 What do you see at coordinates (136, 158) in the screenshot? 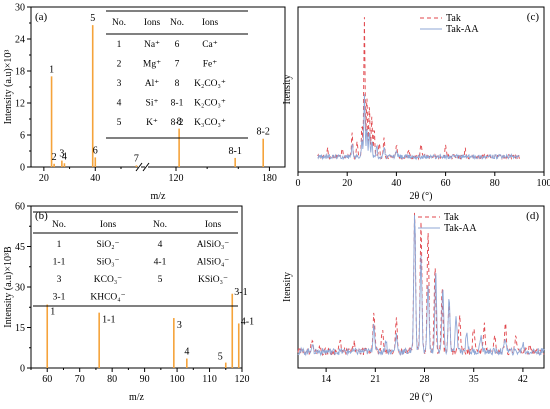
I see `peak-label-7: 7` at bounding box center [136, 158].